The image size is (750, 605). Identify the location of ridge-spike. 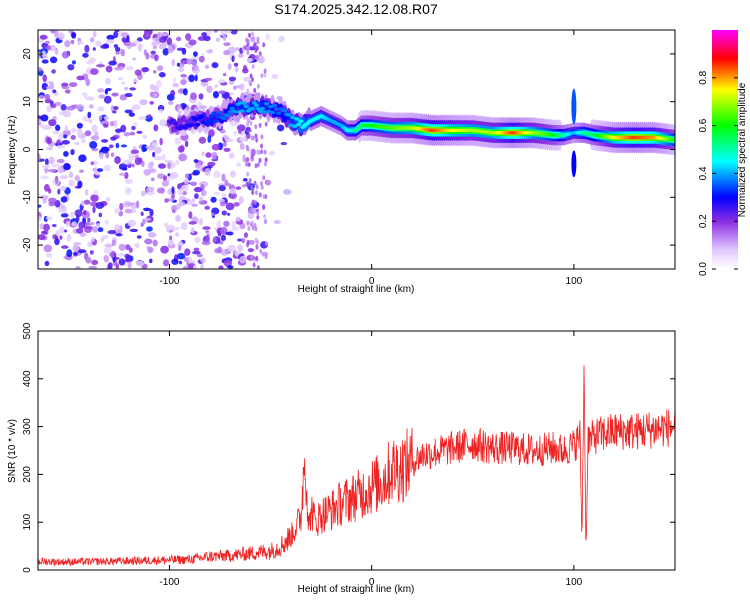
(574, 164).